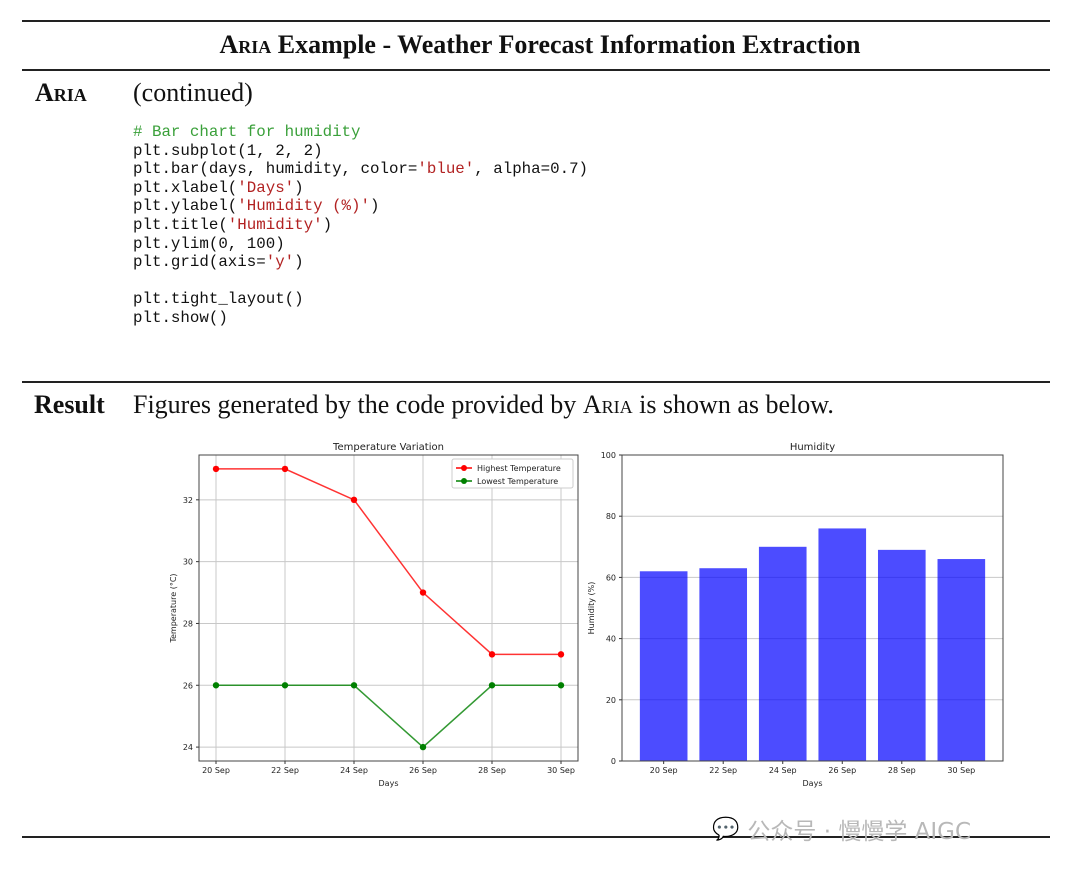  Describe the element at coordinates (536, 70) in the screenshot. I see `title-rule` at that location.